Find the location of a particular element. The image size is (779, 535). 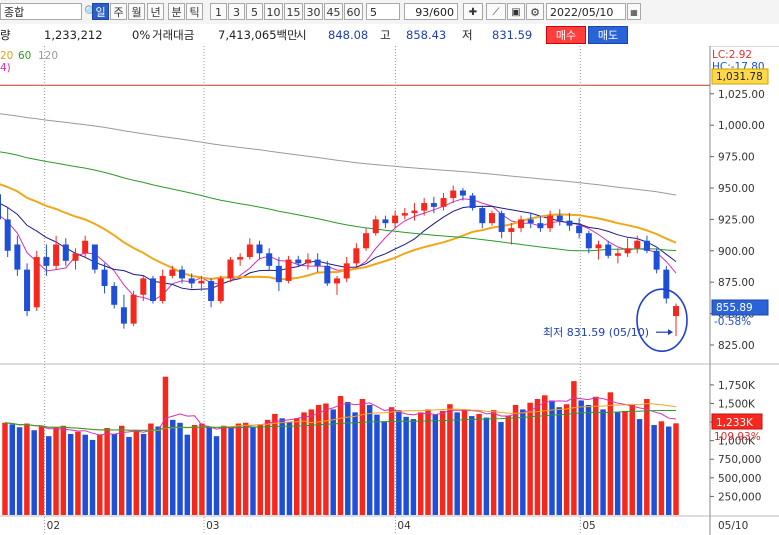

period-minute-button: 분 is located at coordinates (176, 11).